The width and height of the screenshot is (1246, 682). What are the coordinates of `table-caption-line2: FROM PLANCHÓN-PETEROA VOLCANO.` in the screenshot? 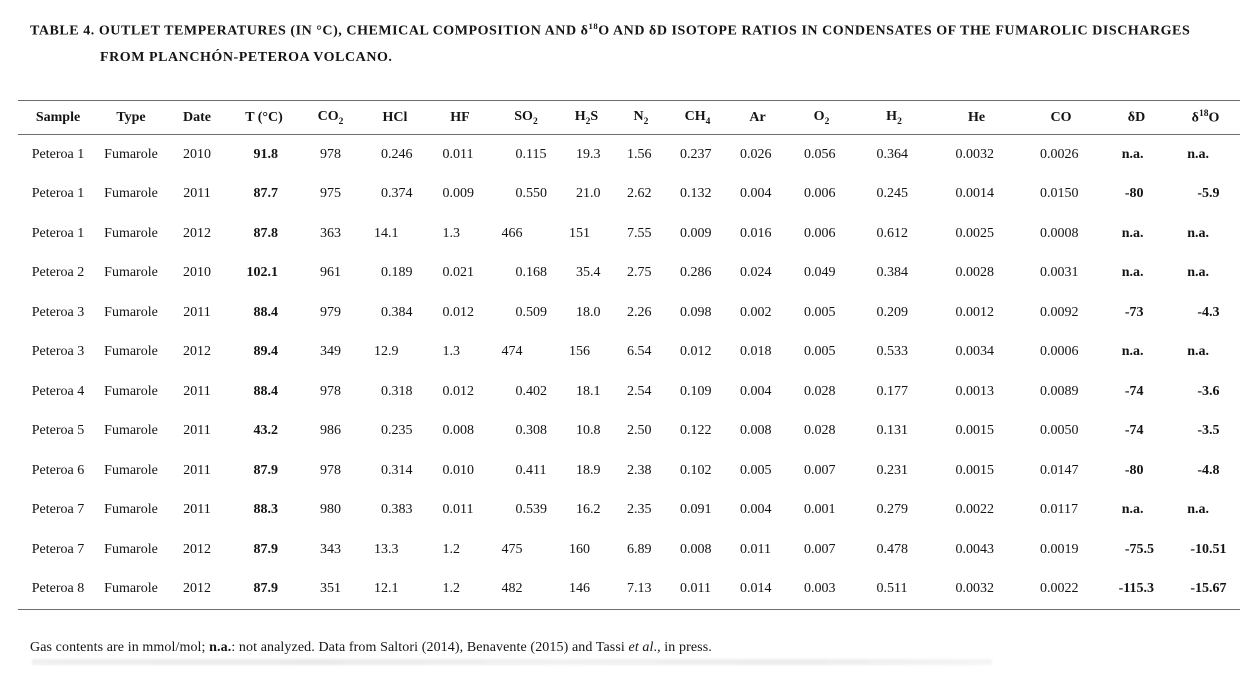 It's located at (246, 57).